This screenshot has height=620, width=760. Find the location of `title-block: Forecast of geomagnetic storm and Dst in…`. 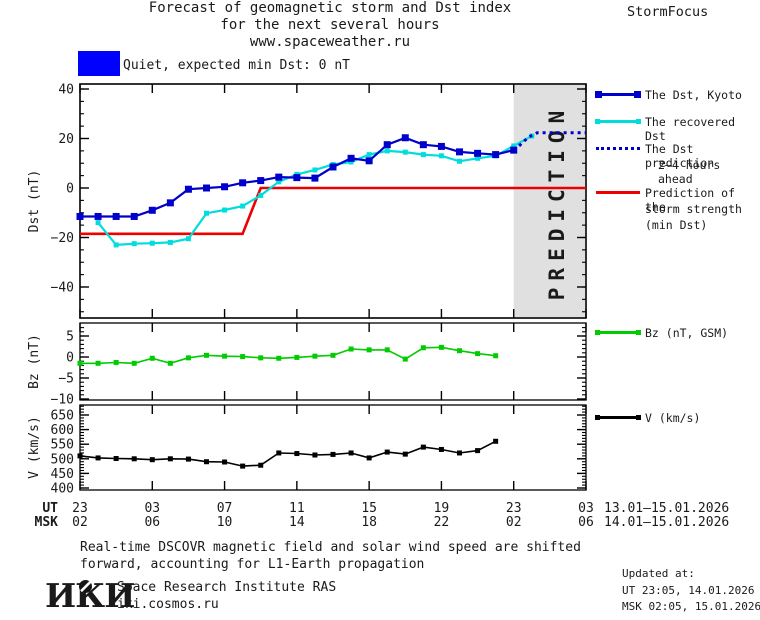

title-block: Forecast of geomagnetic storm and Dst in… is located at coordinates (330, 25).